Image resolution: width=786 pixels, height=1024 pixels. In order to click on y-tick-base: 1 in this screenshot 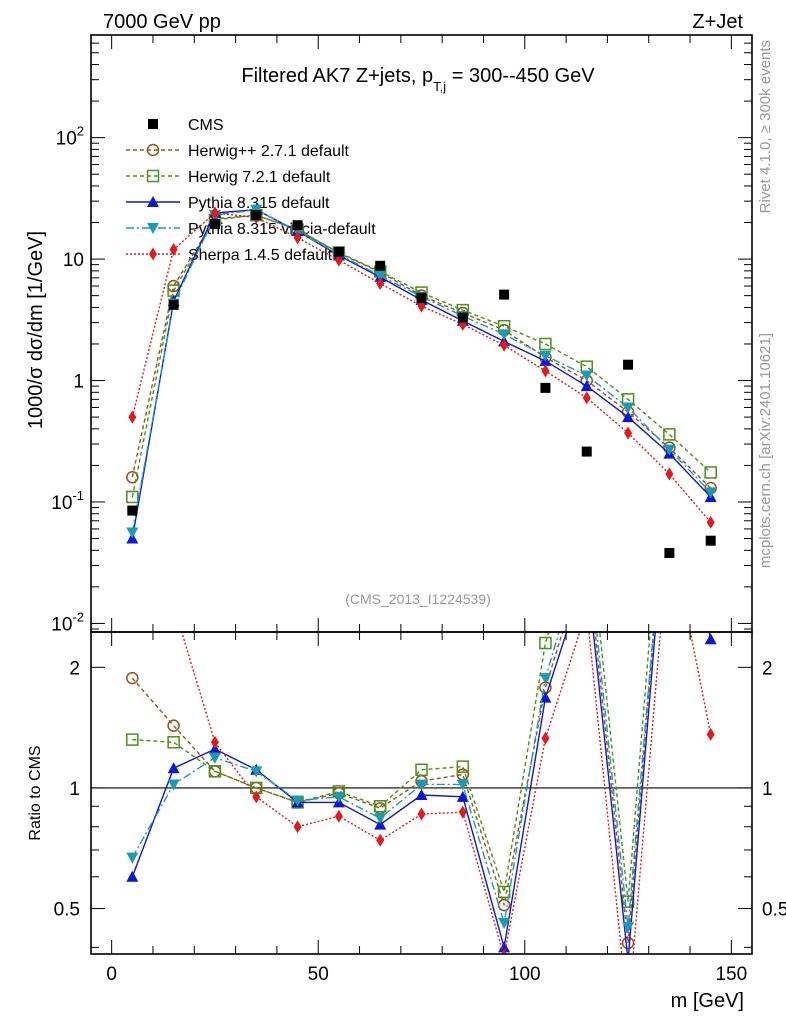, I will do `click(78, 382)`.